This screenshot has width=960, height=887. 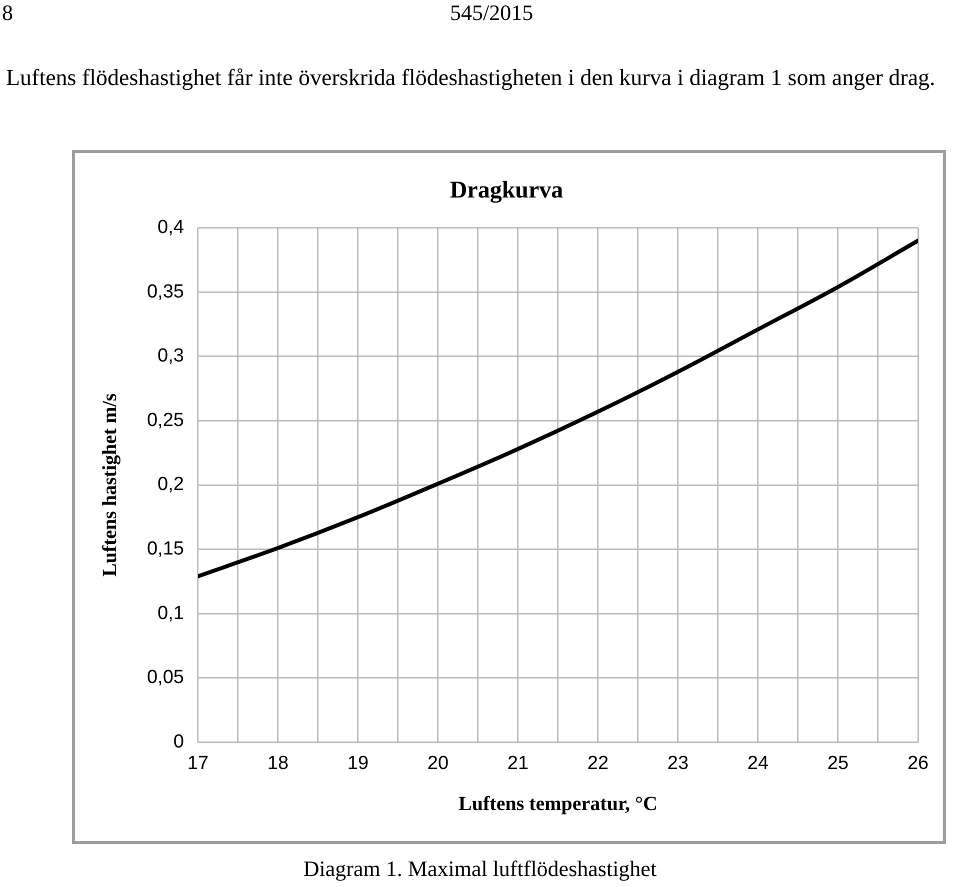 What do you see at coordinates (838, 763) in the screenshot?
I see `x-tick-label: 25` at bounding box center [838, 763].